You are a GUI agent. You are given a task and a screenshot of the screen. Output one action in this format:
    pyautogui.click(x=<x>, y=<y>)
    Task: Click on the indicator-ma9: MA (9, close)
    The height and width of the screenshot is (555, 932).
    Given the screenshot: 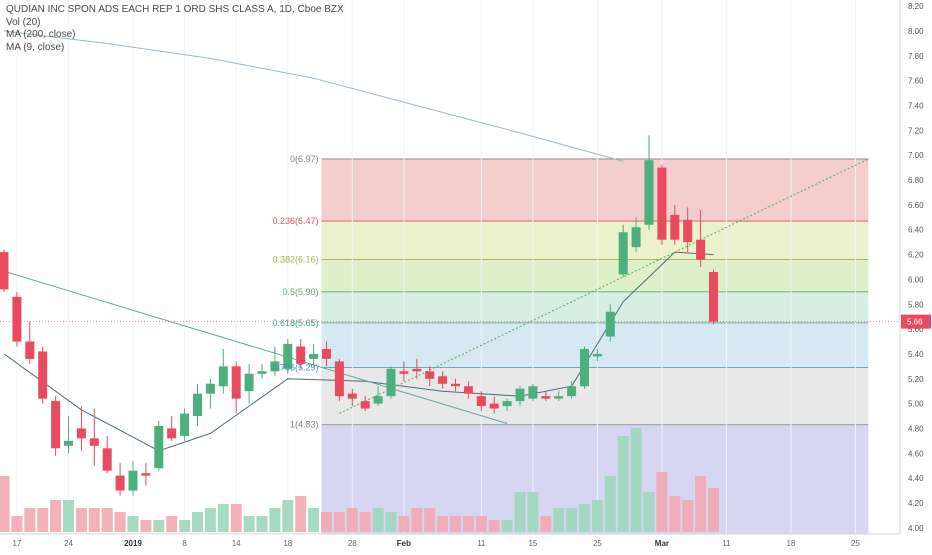 What is the action you would take?
    pyautogui.click(x=35, y=47)
    